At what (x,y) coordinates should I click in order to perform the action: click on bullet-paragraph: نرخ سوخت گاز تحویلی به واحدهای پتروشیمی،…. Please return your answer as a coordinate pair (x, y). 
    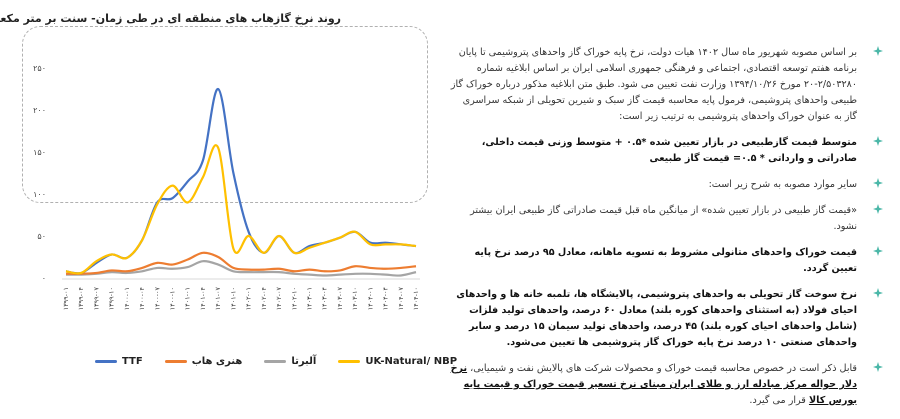
    Looking at the image, I should click on (665, 319).